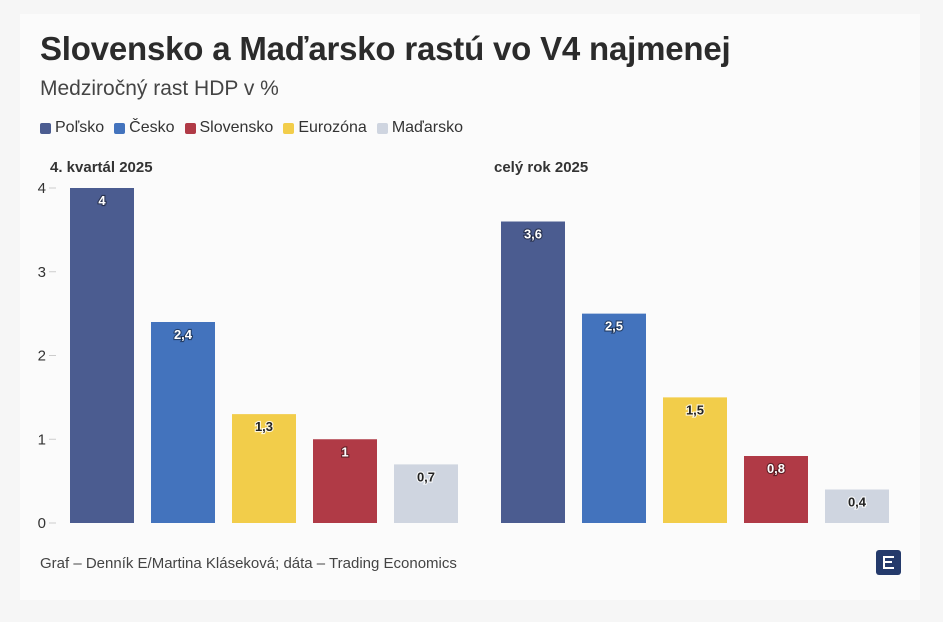  What do you see at coordinates (264, 426) in the screenshot?
I see `bar-value-label: 1,3` at bounding box center [264, 426].